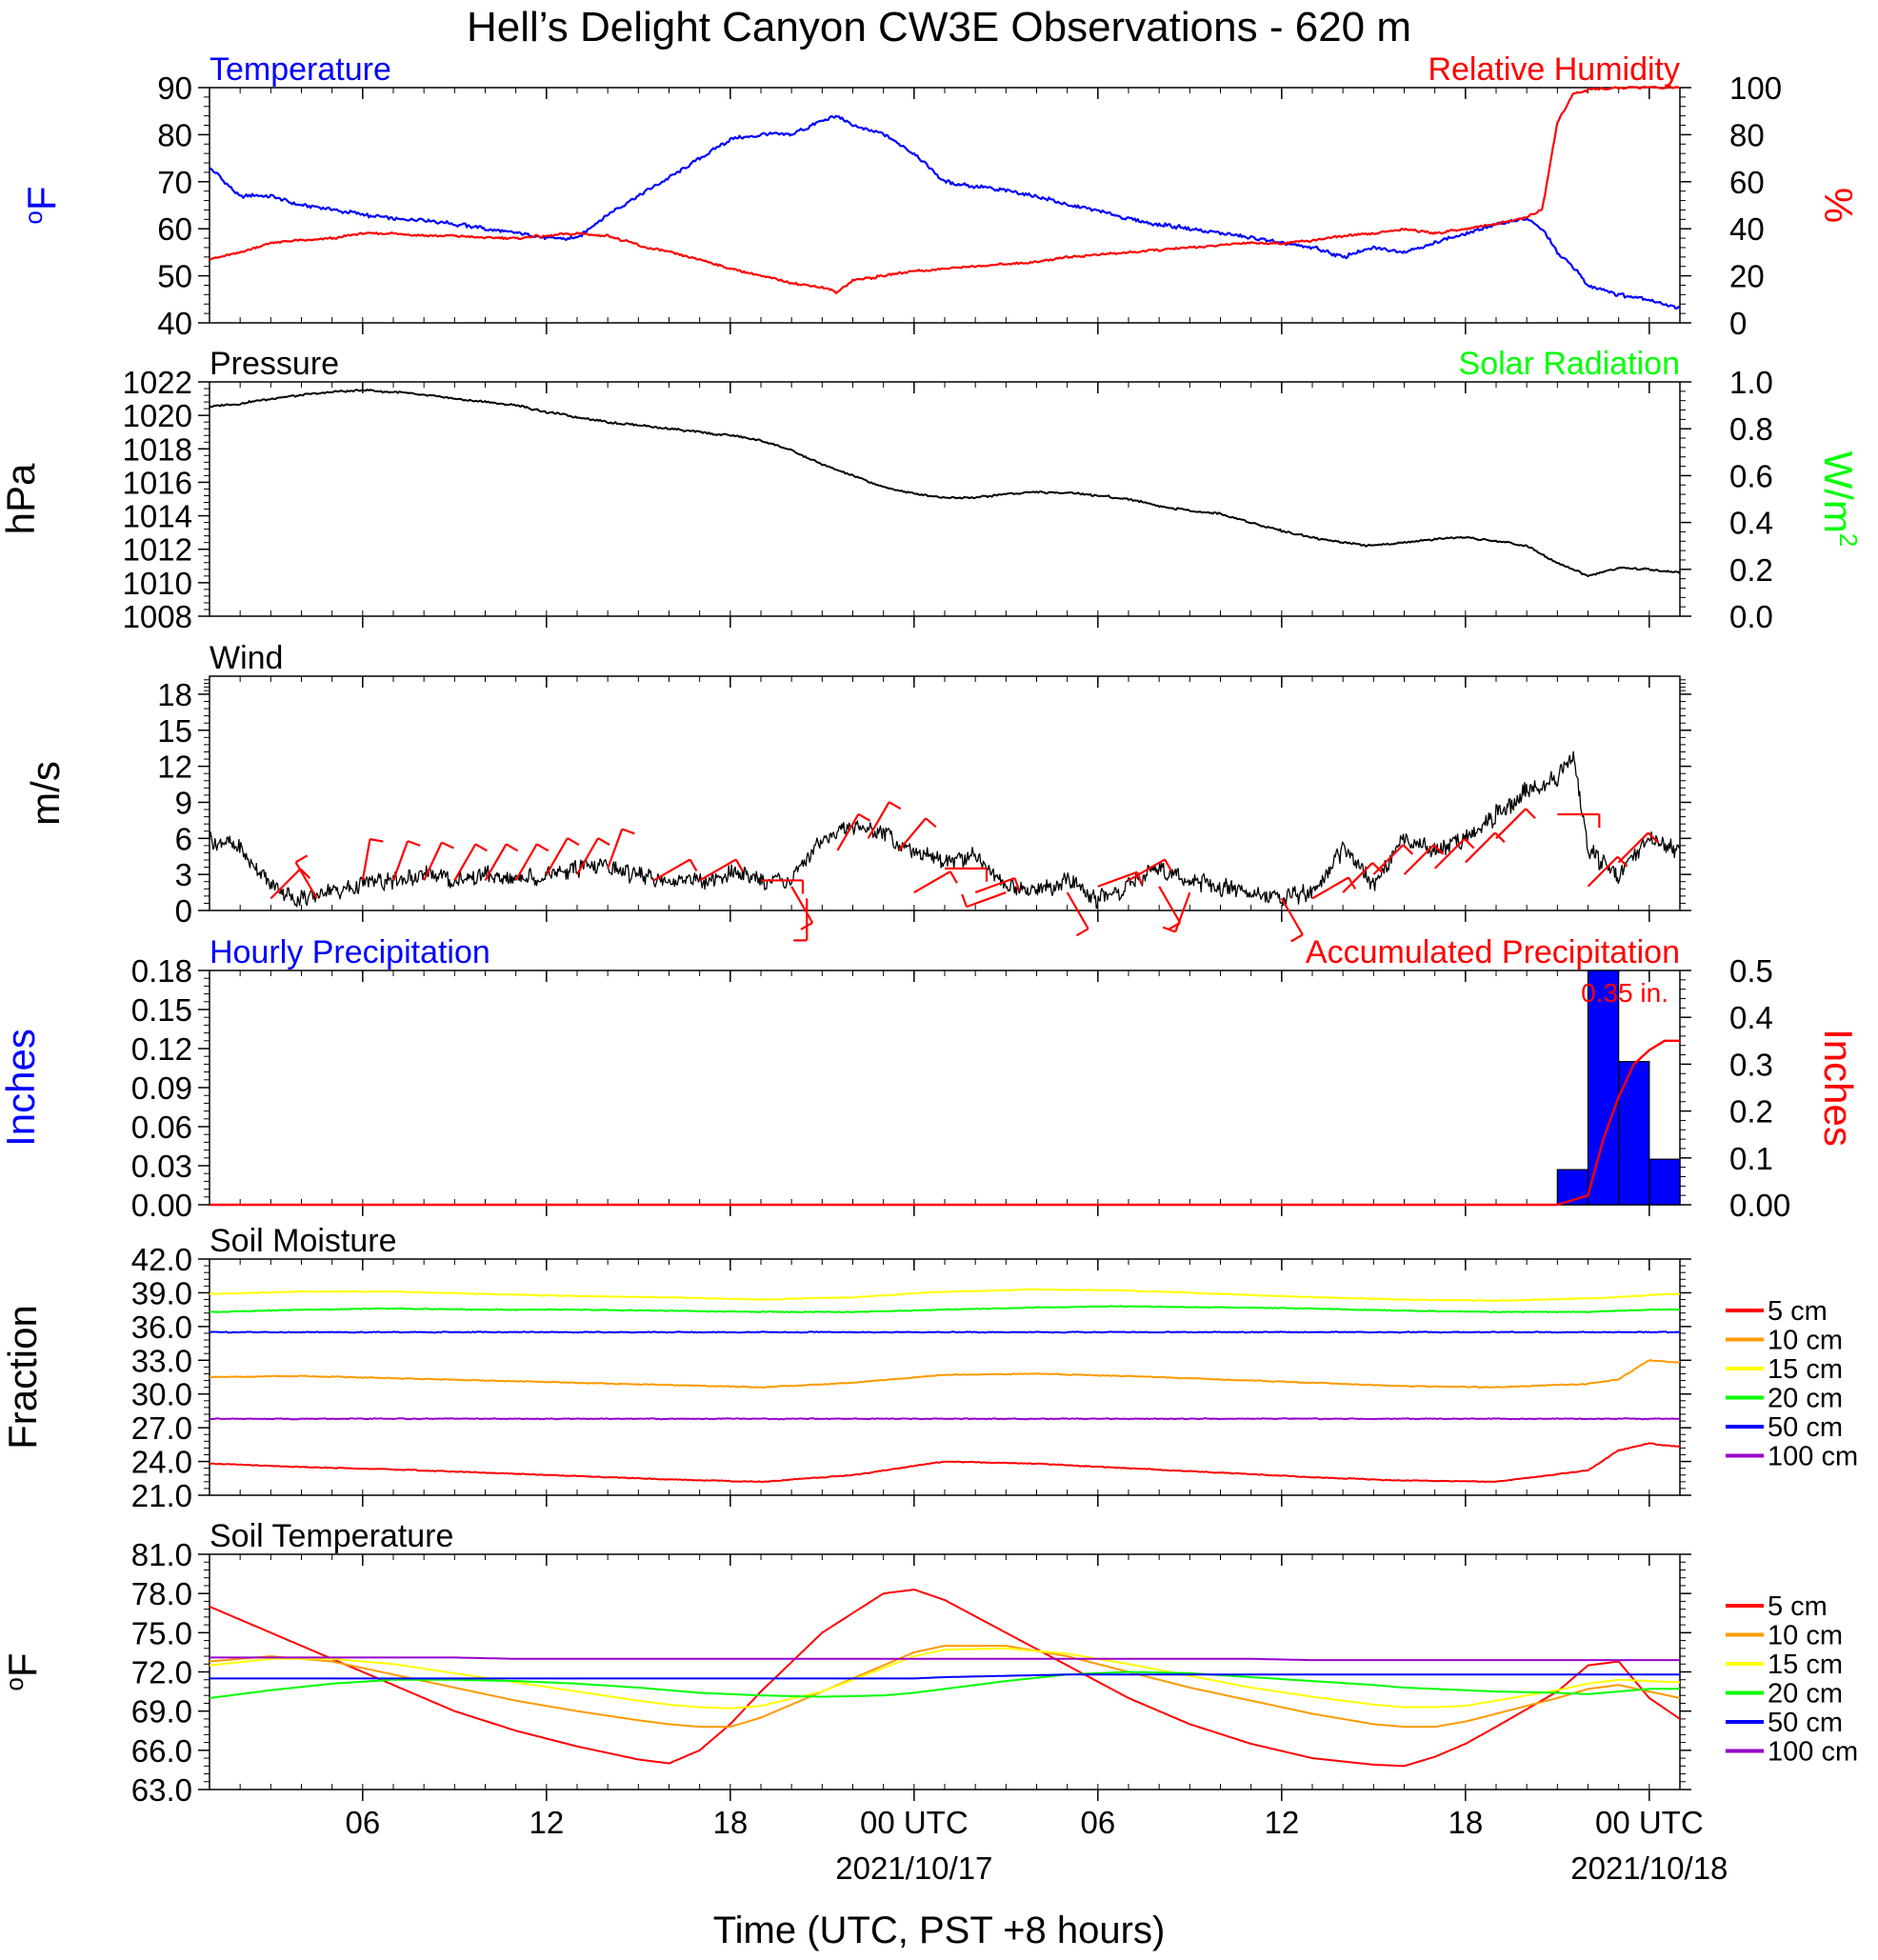  Describe the element at coordinates (1751, 429) in the screenshot. I see `y-right-tick-label: 0.8` at that location.